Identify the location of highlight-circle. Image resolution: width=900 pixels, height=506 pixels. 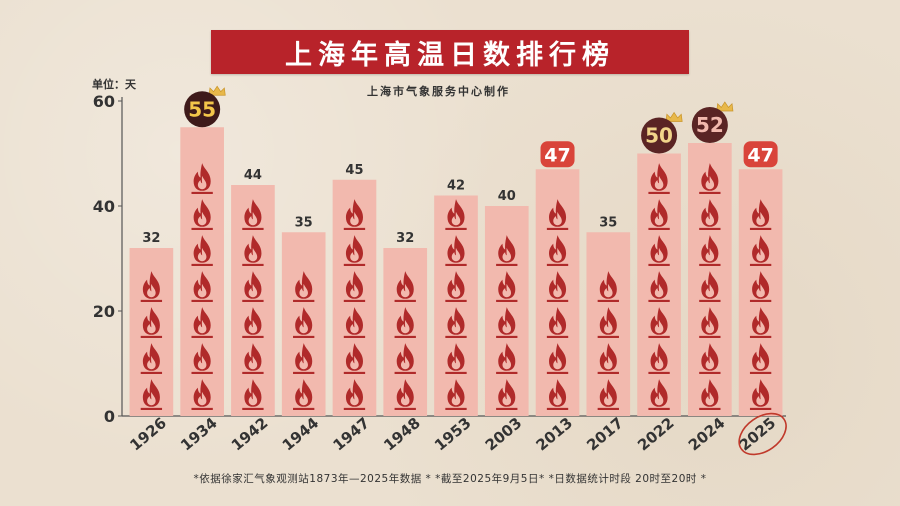
(762, 434).